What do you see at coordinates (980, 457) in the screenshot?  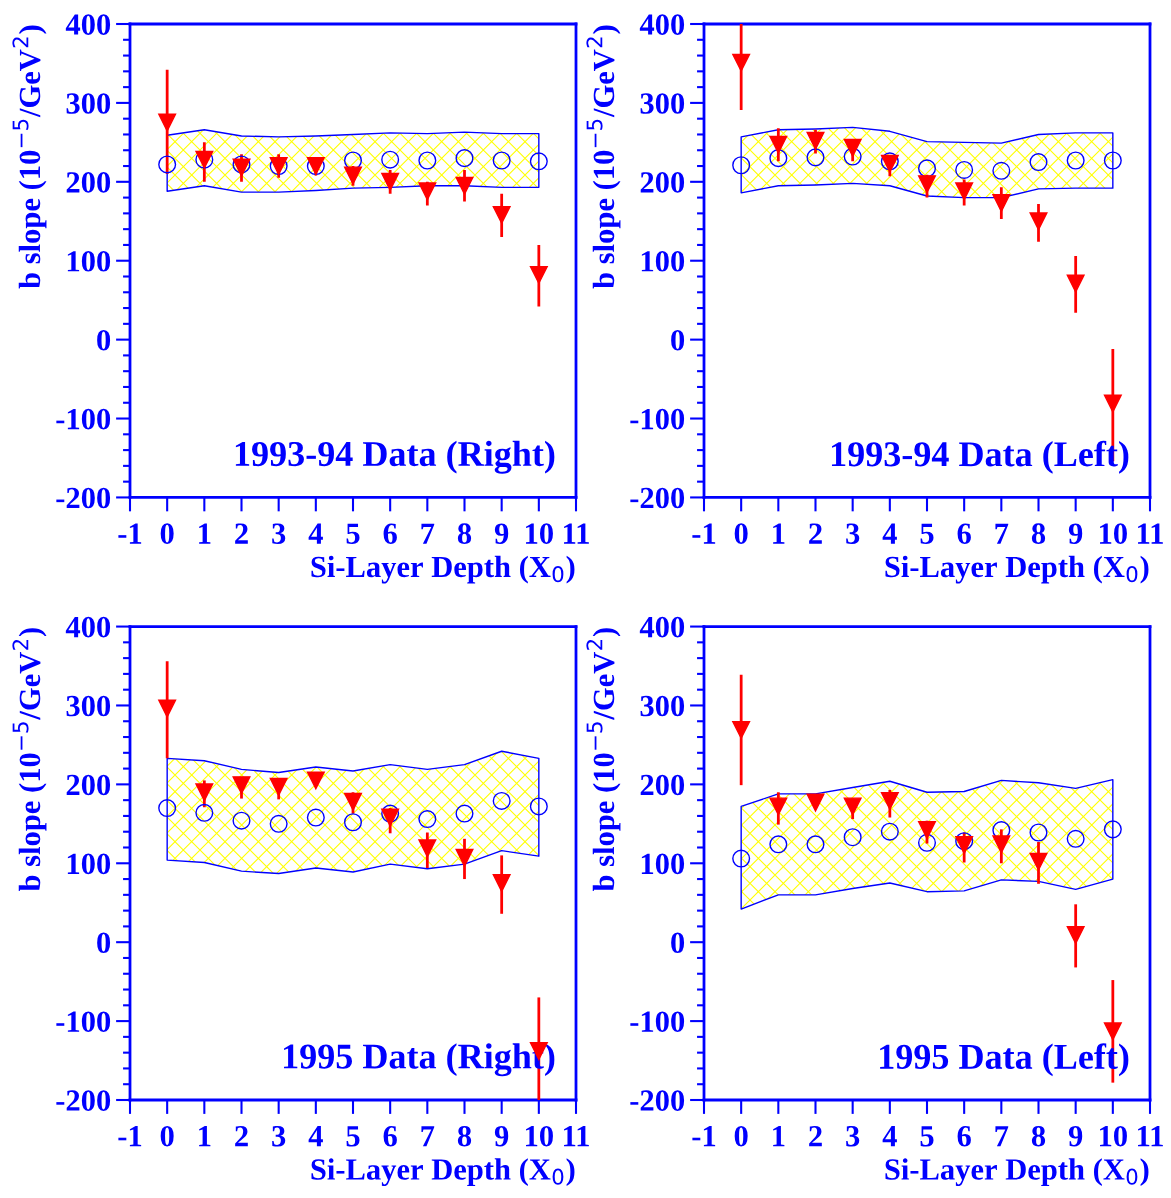 I see `annotation: 1993-94 Data (Left)` at bounding box center [980, 457].